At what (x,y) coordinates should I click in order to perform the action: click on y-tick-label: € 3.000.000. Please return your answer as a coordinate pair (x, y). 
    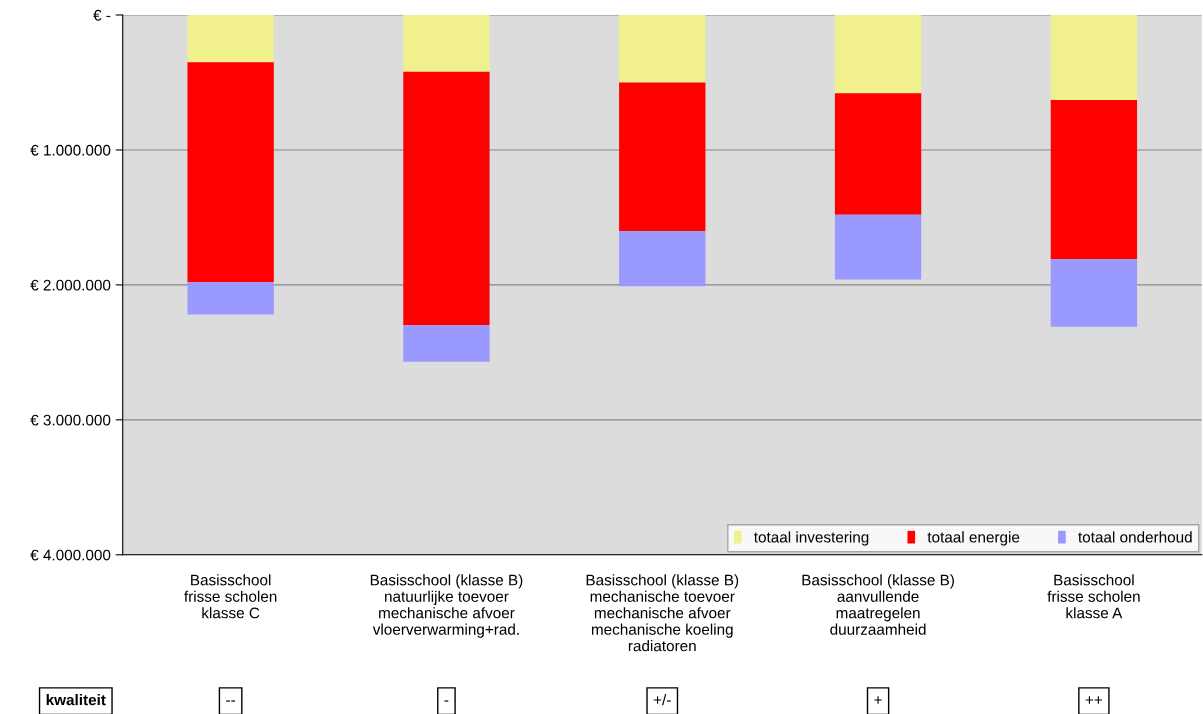
    Looking at the image, I should click on (70, 420).